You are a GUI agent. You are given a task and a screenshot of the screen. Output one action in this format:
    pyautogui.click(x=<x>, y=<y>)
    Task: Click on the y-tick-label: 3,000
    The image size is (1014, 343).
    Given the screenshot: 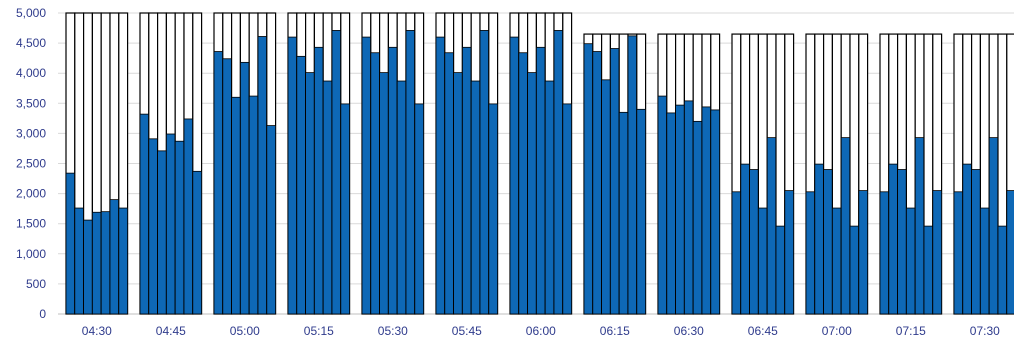 What is the action you would take?
    pyautogui.click(x=31, y=133)
    